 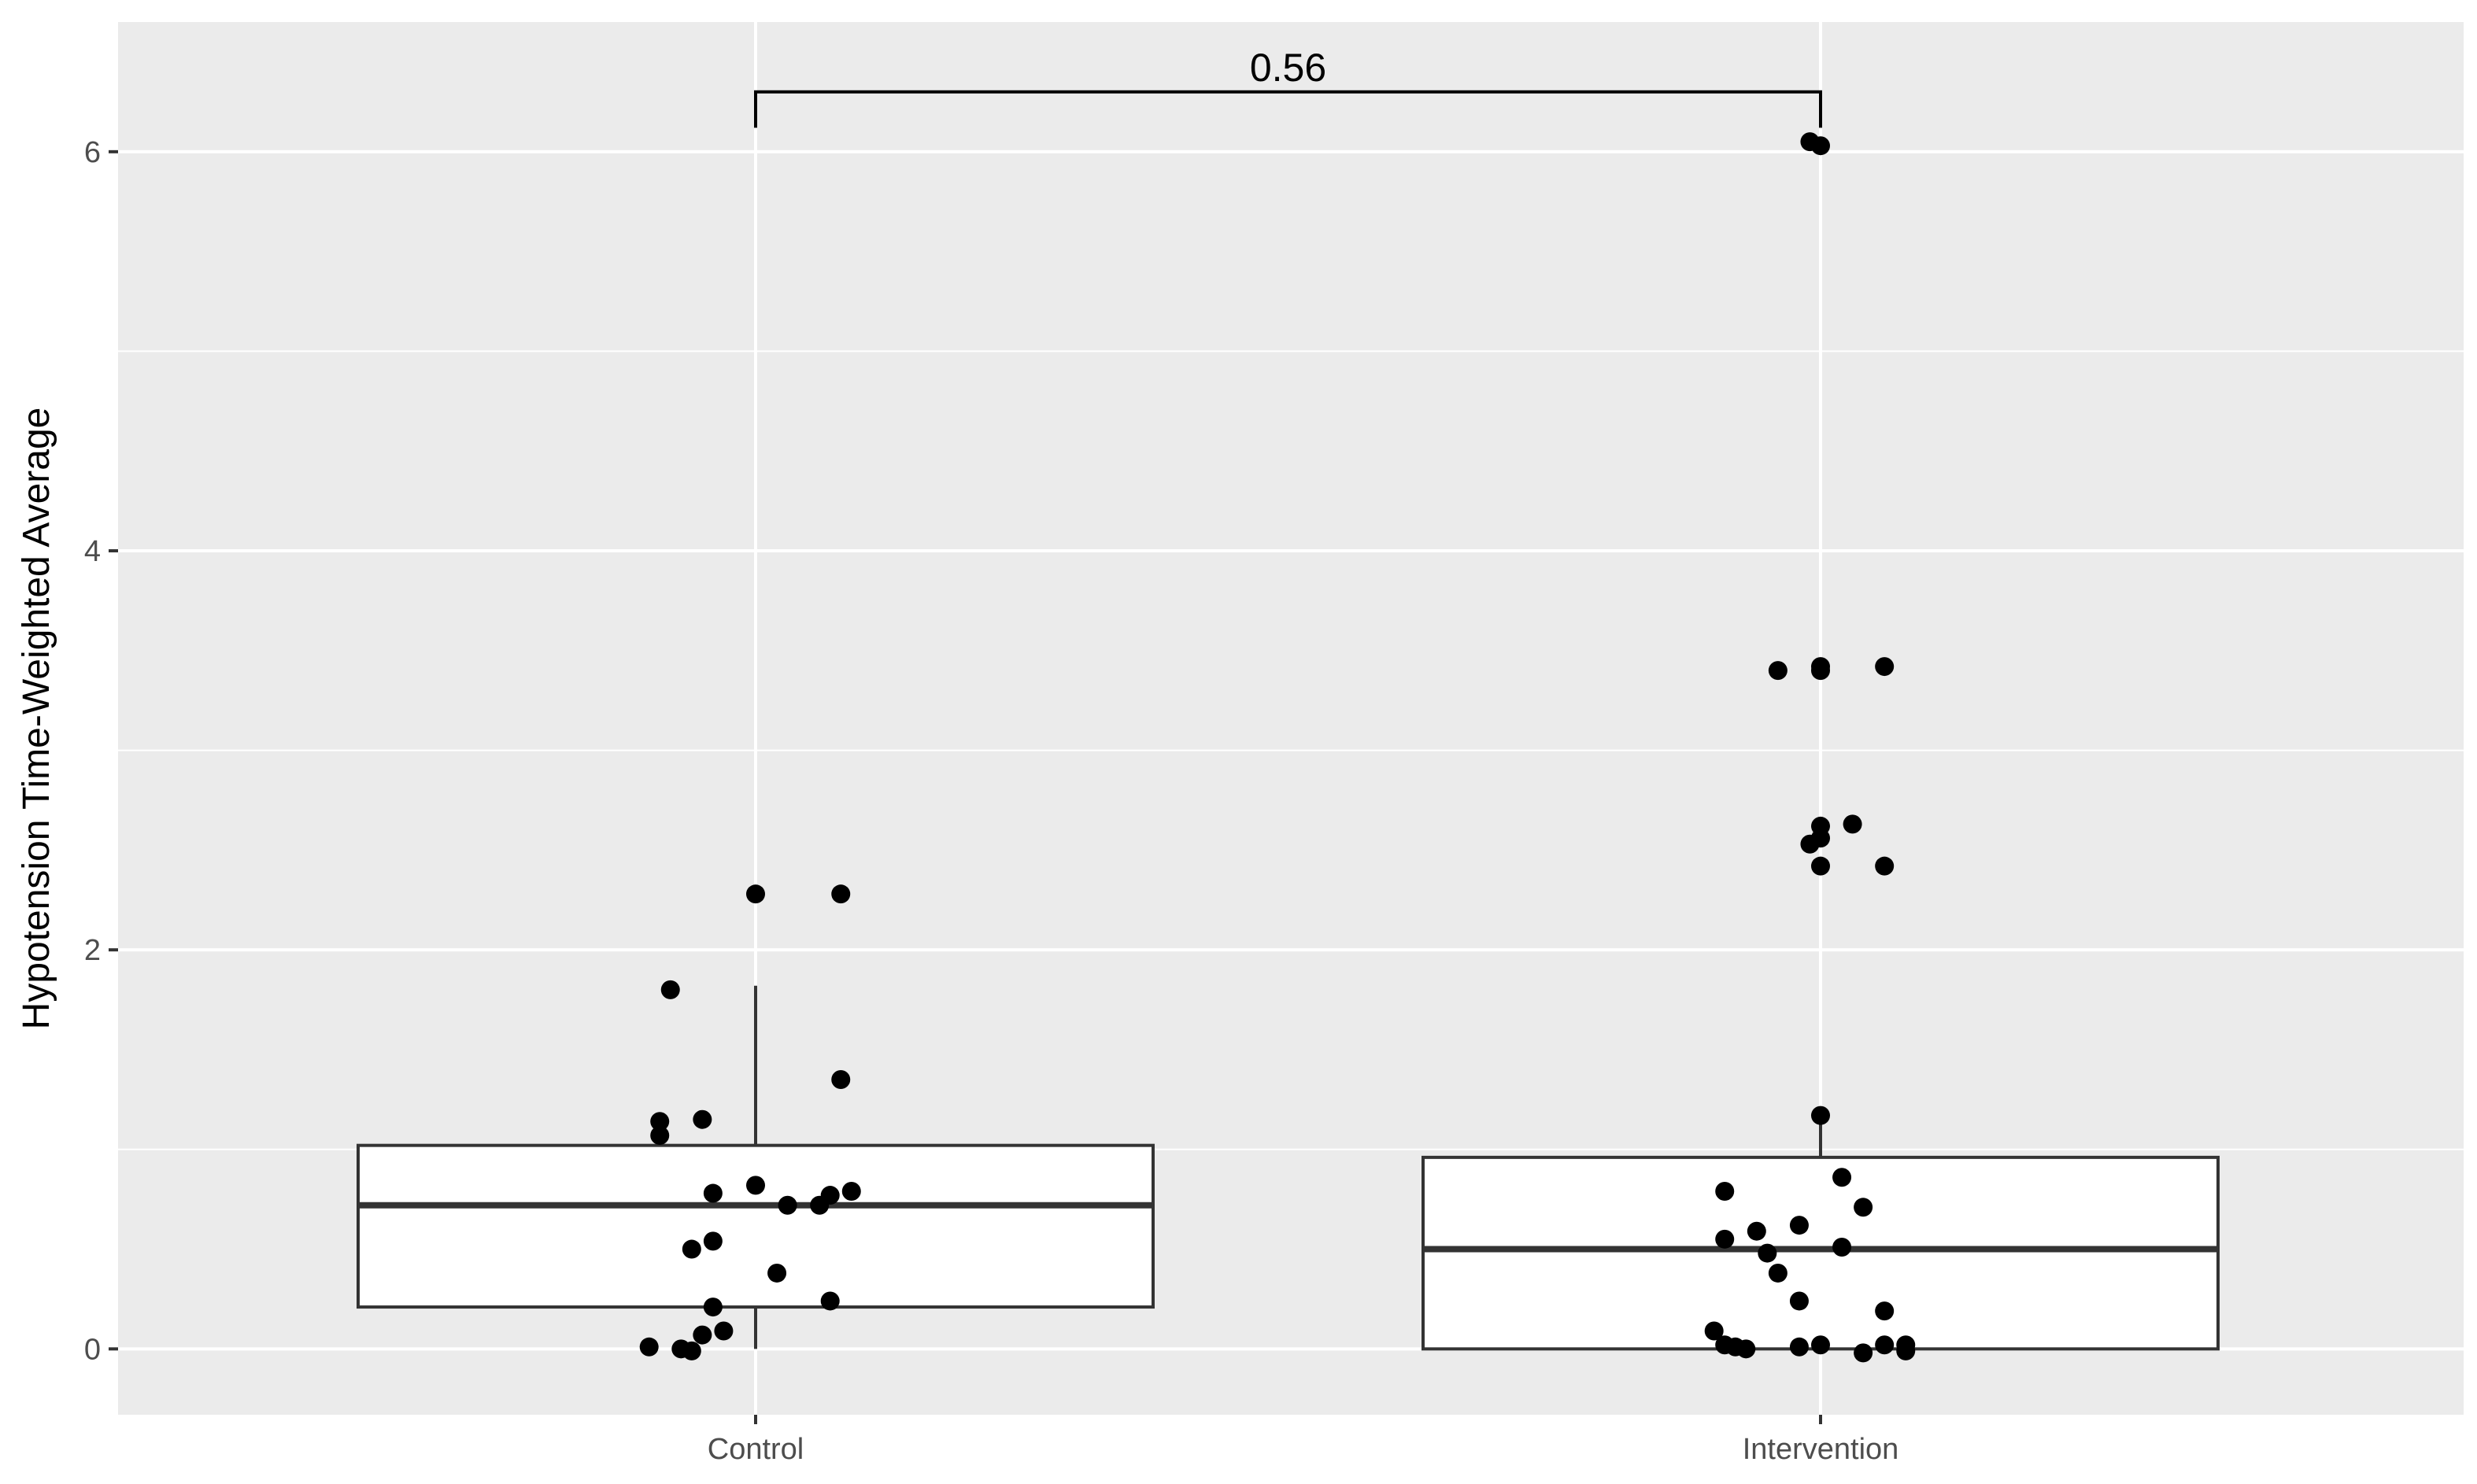 What do you see at coordinates (1288, 109) in the screenshot?
I see `comparison-bracket` at bounding box center [1288, 109].